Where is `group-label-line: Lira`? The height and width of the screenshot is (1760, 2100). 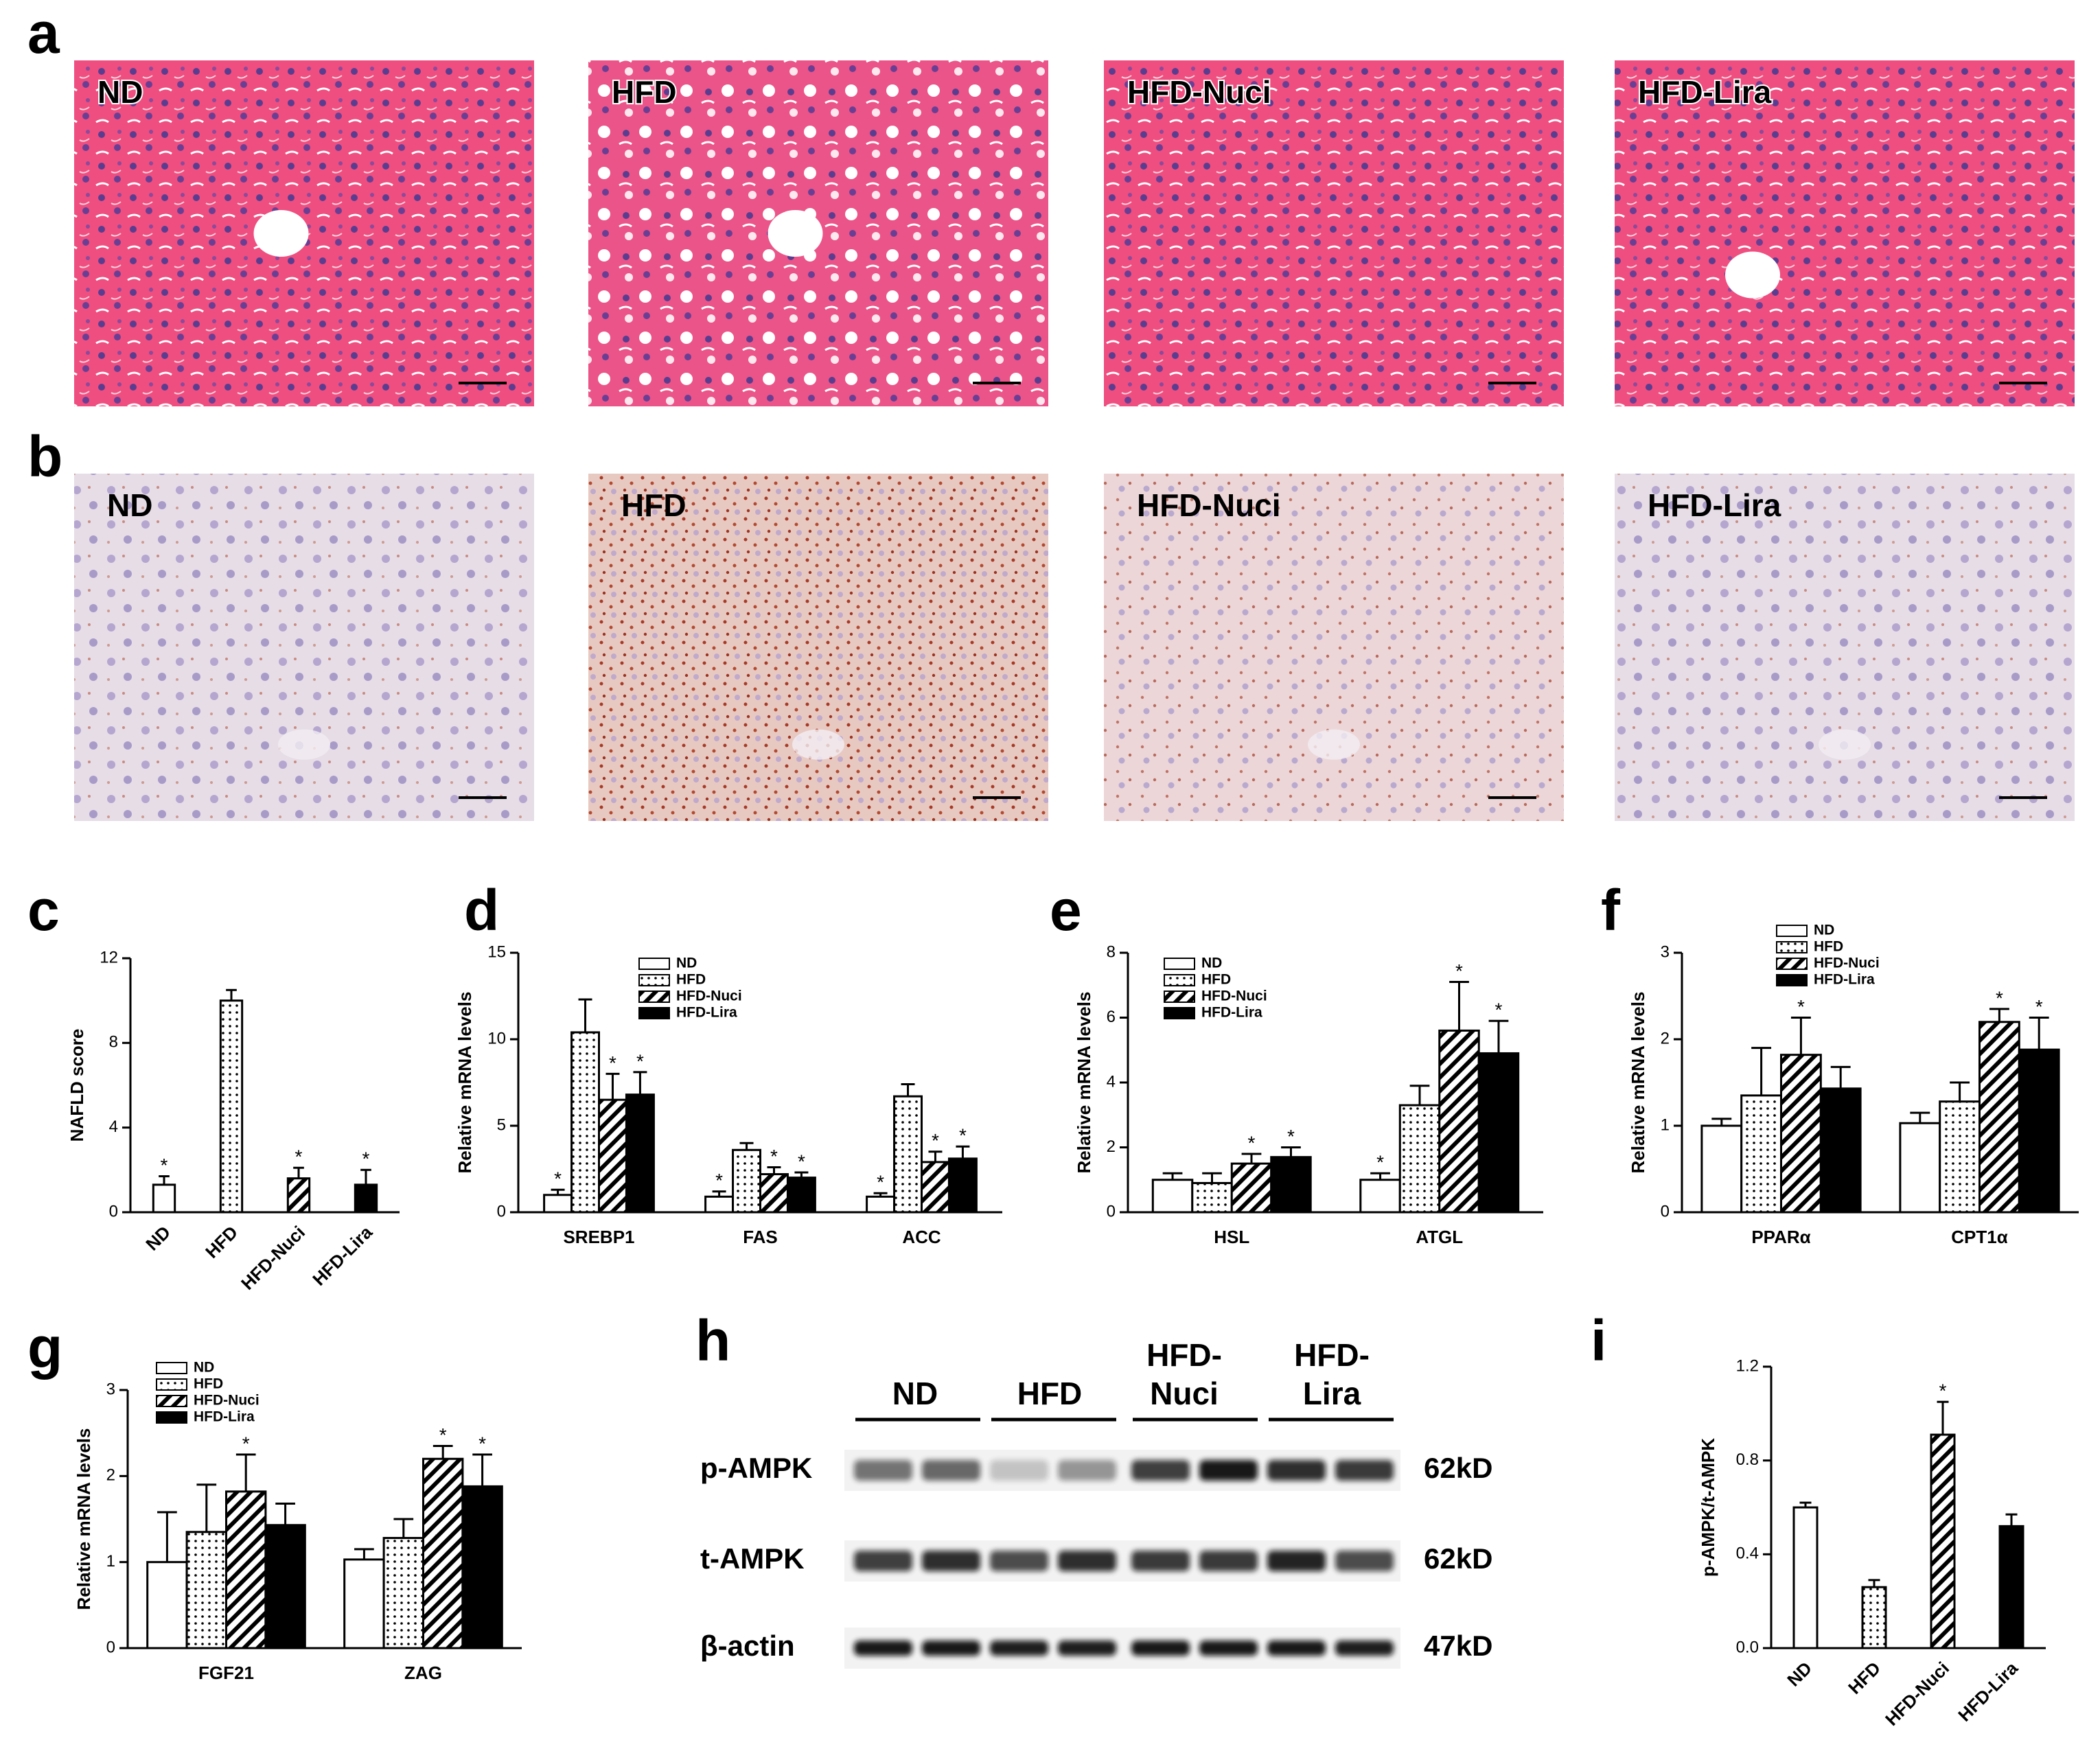 group-label-line: Lira is located at coordinates (1332, 1393).